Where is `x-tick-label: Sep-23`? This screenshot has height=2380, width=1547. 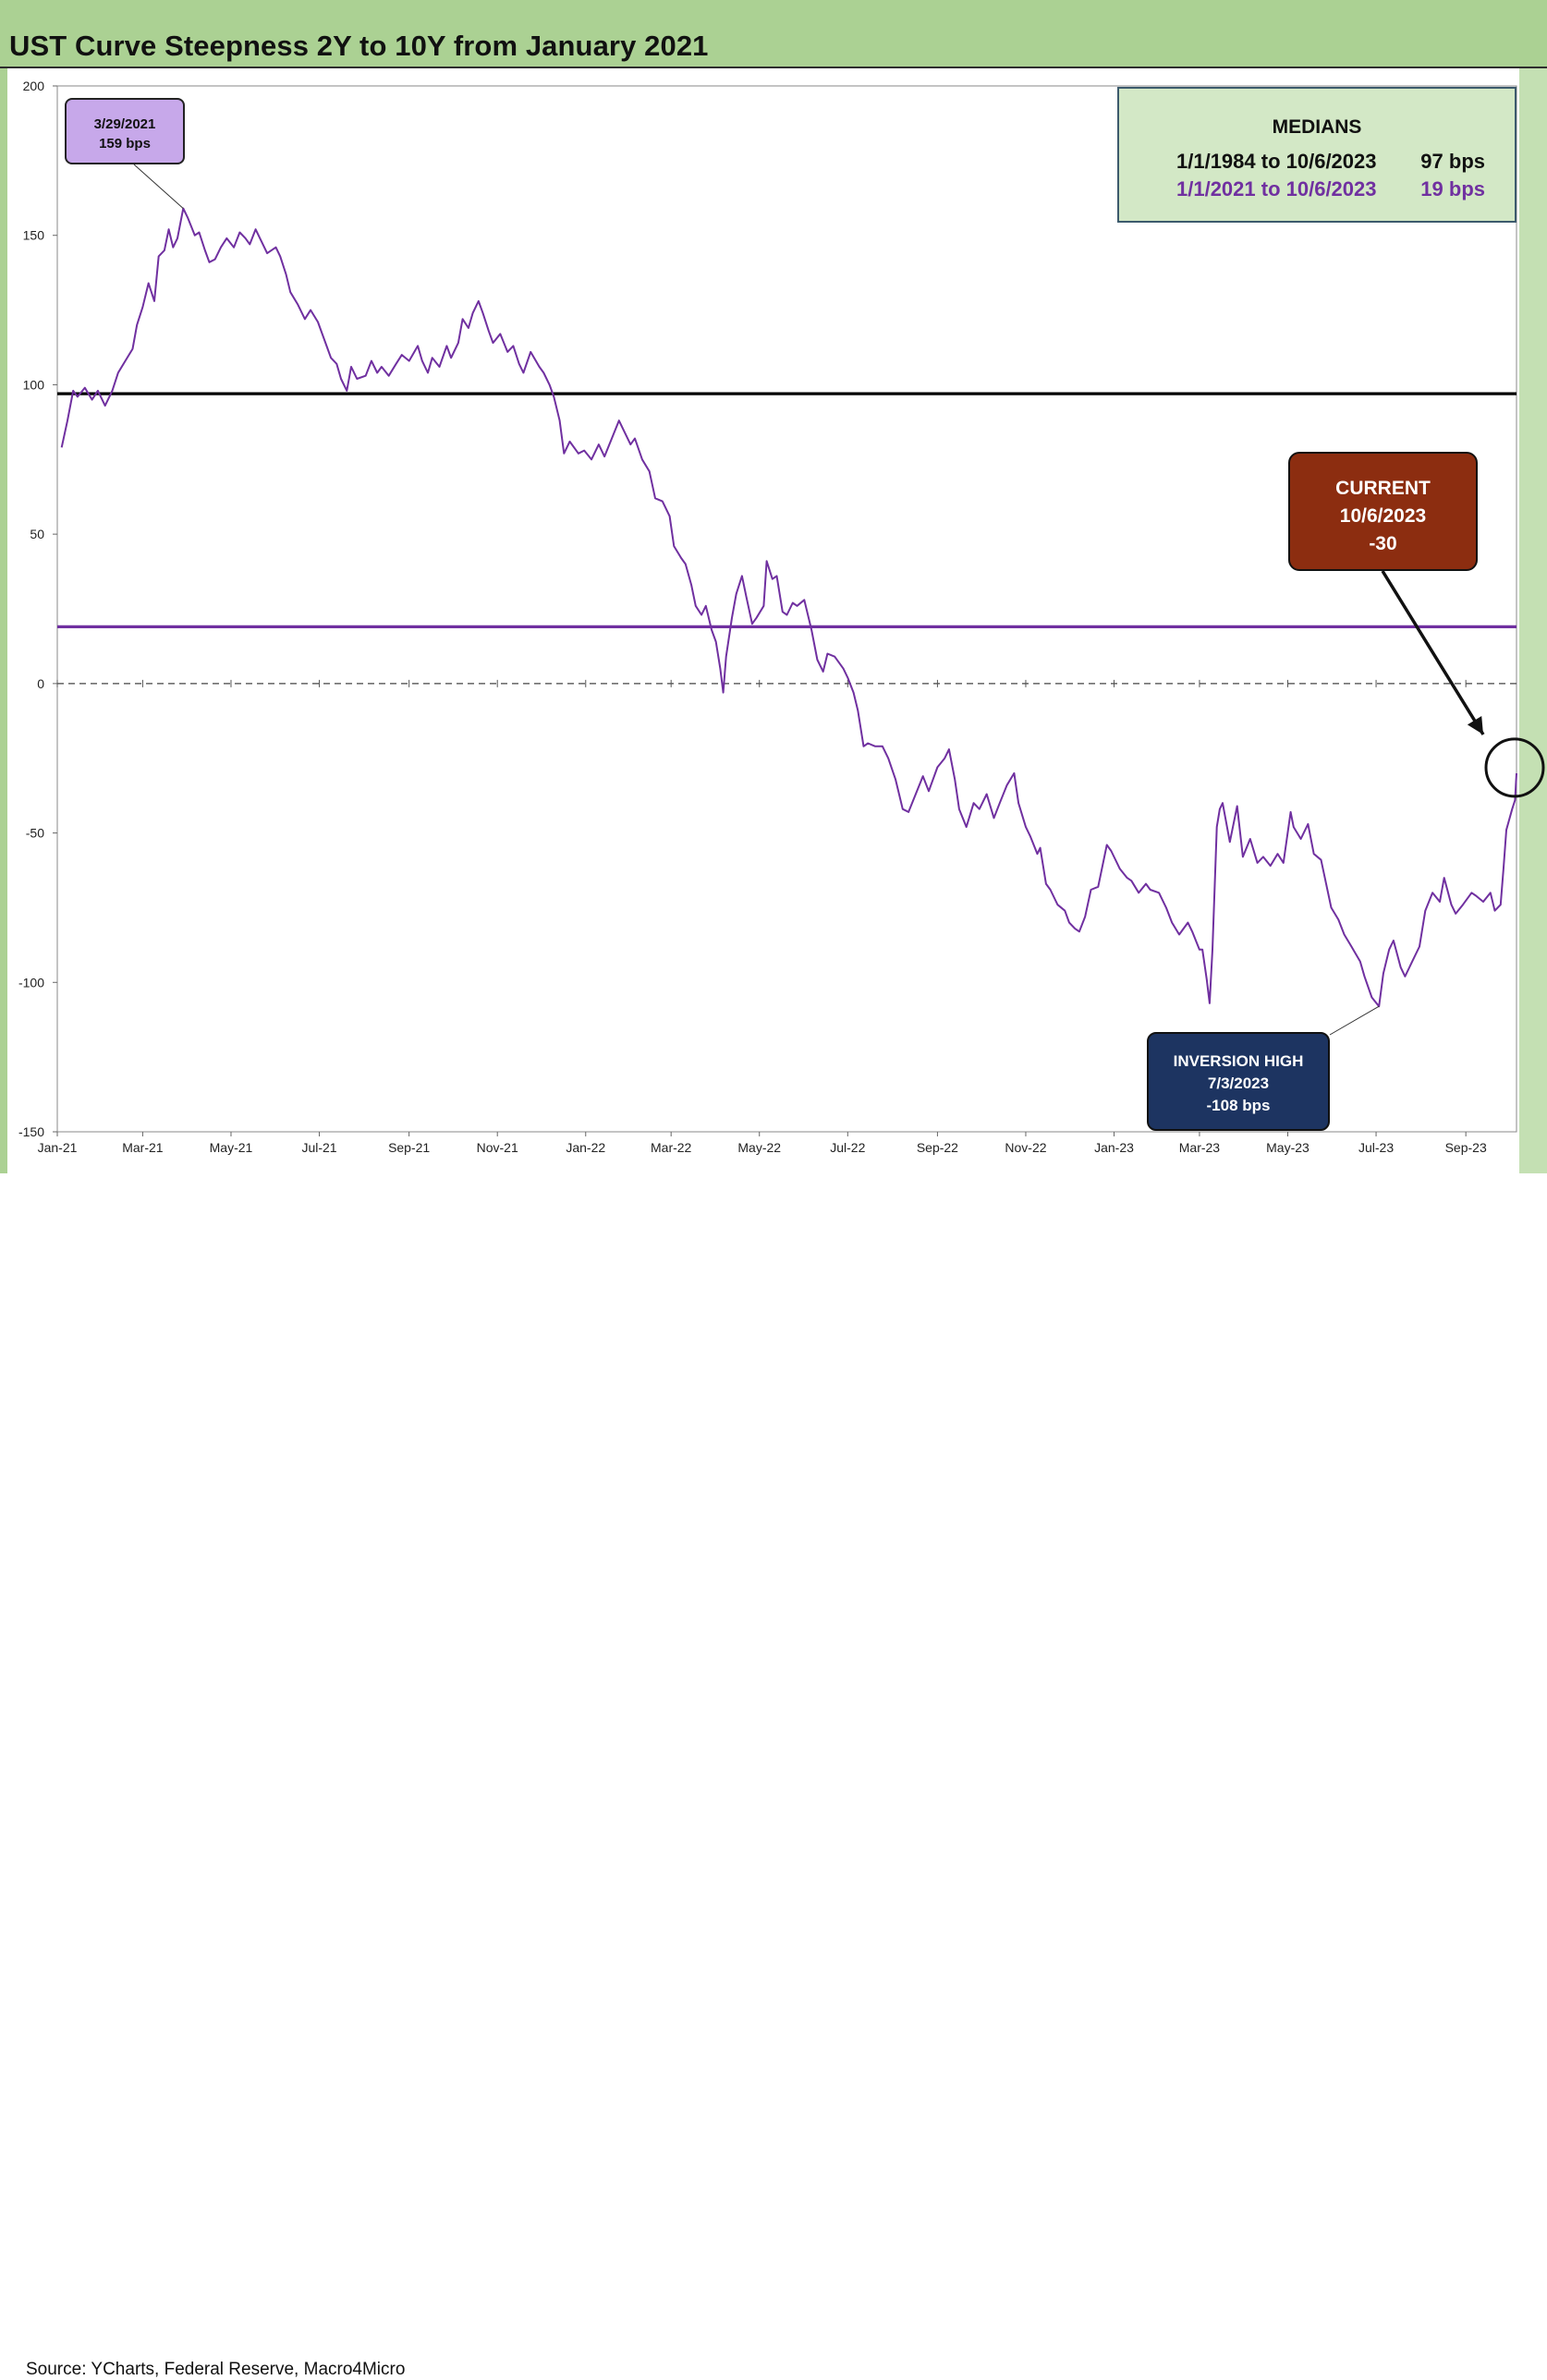
x-tick-label: Sep-23 is located at coordinates (1466, 1147).